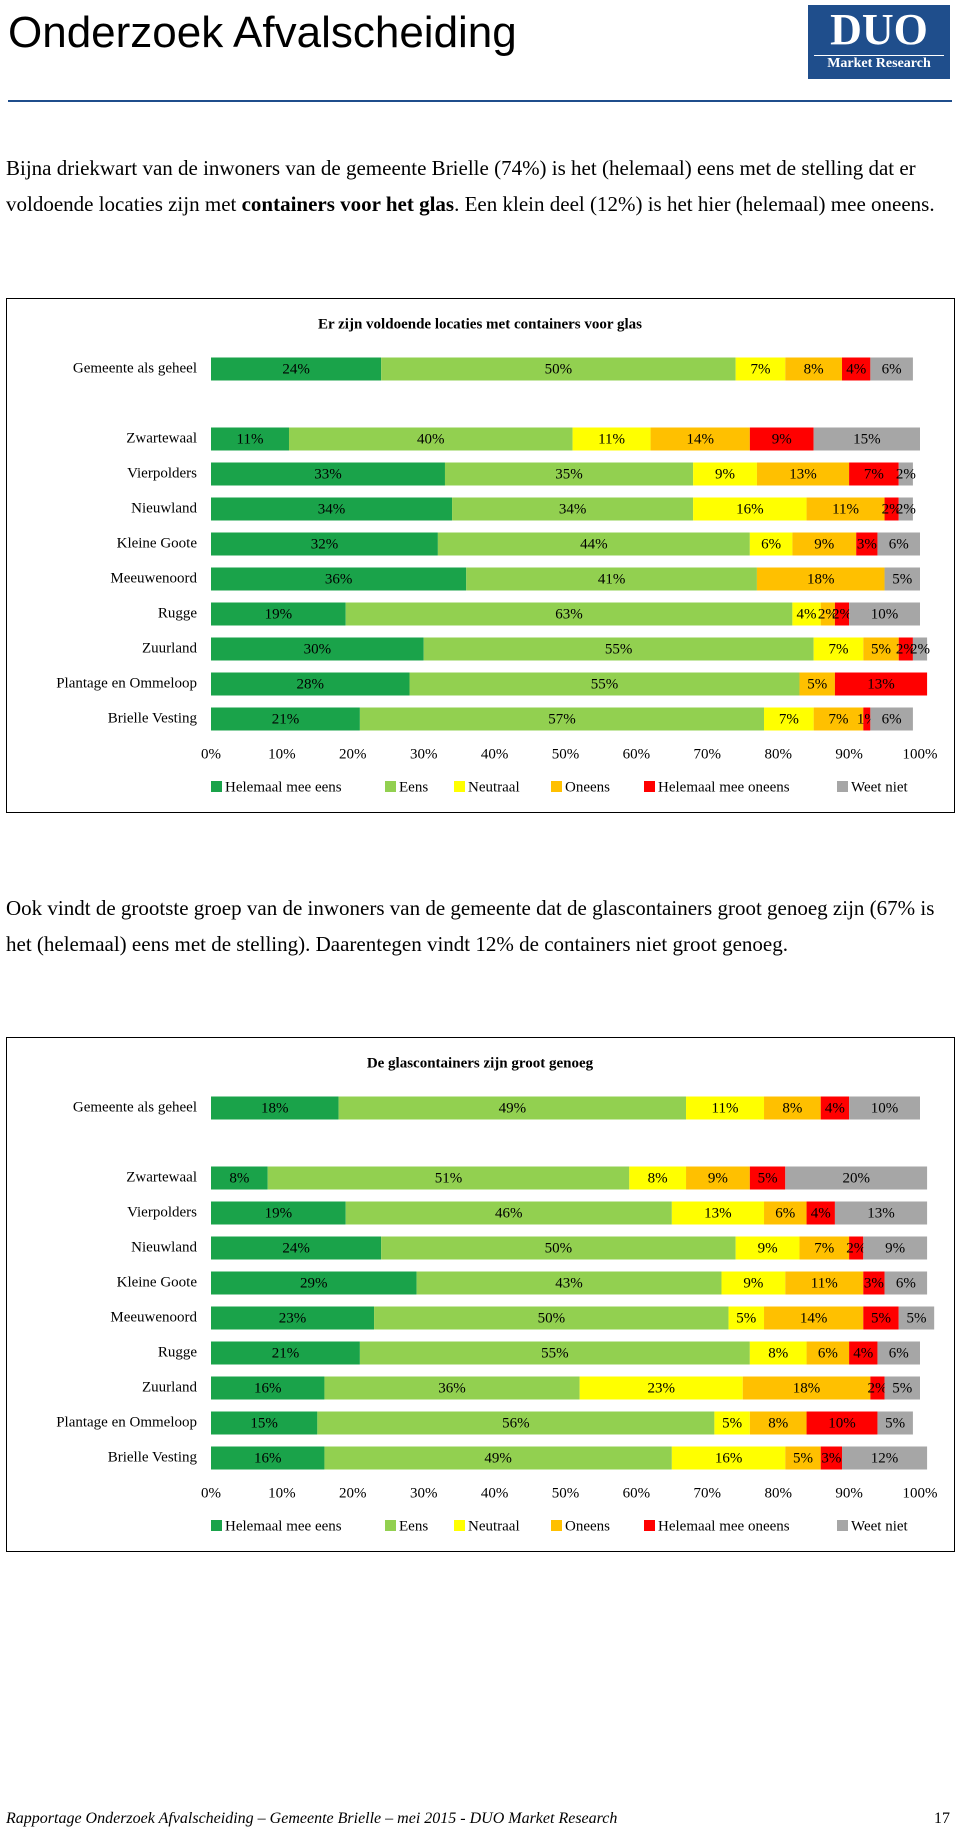  What do you see at coordinates (942, 1818) in the screenshot?
I see `page-number: 17` at bounding box center [942, 1818].